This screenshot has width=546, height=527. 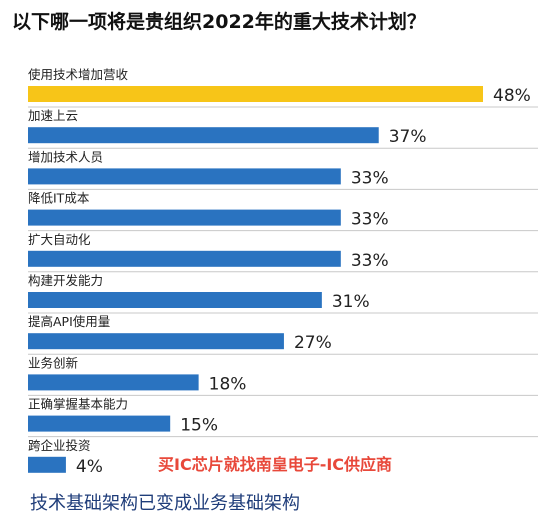 I want to click on category-label: 使用技术增加营收, so click(x=78, y=74).